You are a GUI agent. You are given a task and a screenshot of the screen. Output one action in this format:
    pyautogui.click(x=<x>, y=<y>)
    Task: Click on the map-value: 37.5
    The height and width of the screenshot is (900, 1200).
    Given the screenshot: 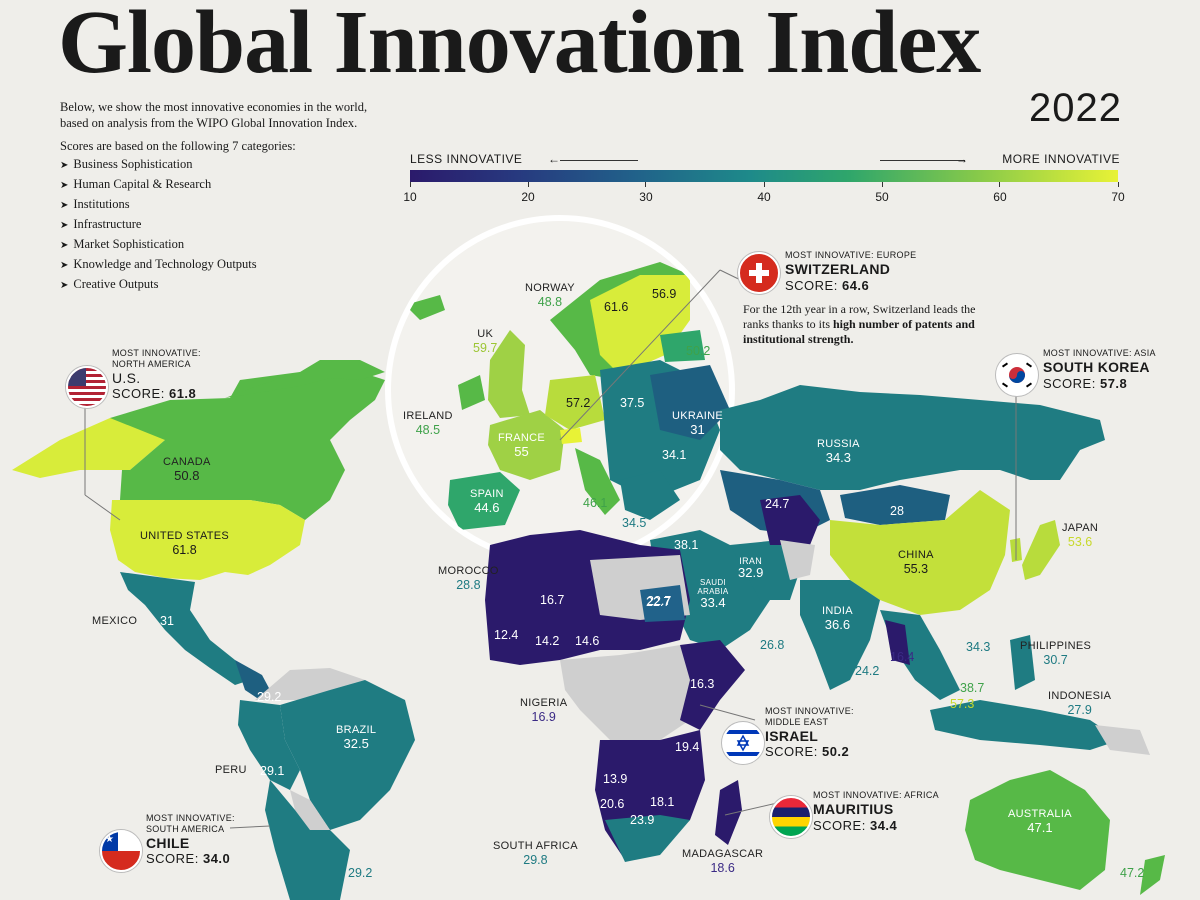 What is the action you would take?
    pyautogui.click(x=632, y=403)
    